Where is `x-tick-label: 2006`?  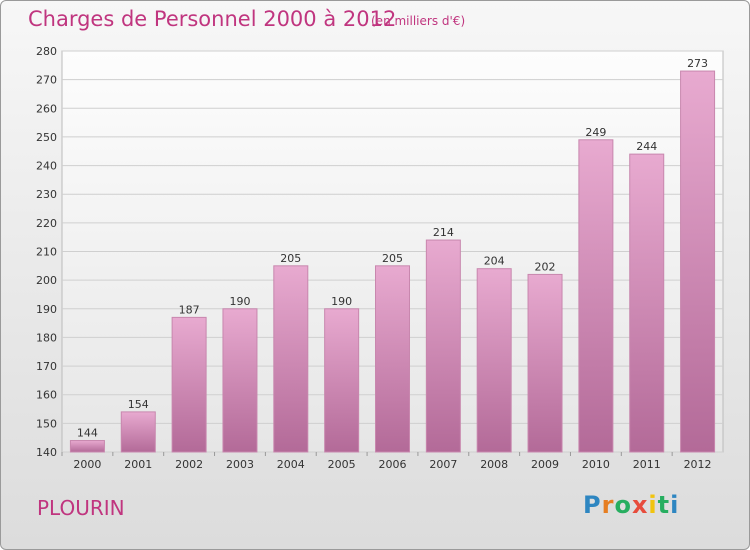 x-tick-label: 2006 is located at coordinates (393, 464).